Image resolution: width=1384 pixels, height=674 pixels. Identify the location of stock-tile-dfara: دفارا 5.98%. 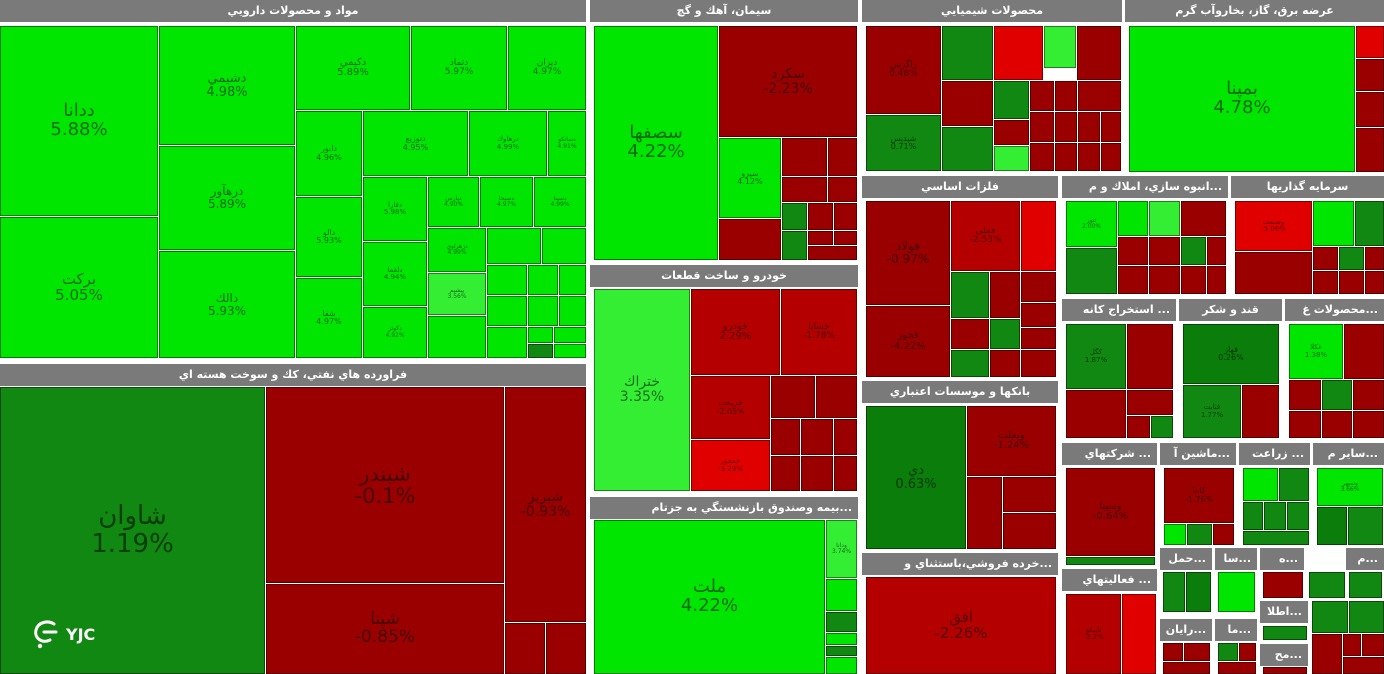
(395, 209).